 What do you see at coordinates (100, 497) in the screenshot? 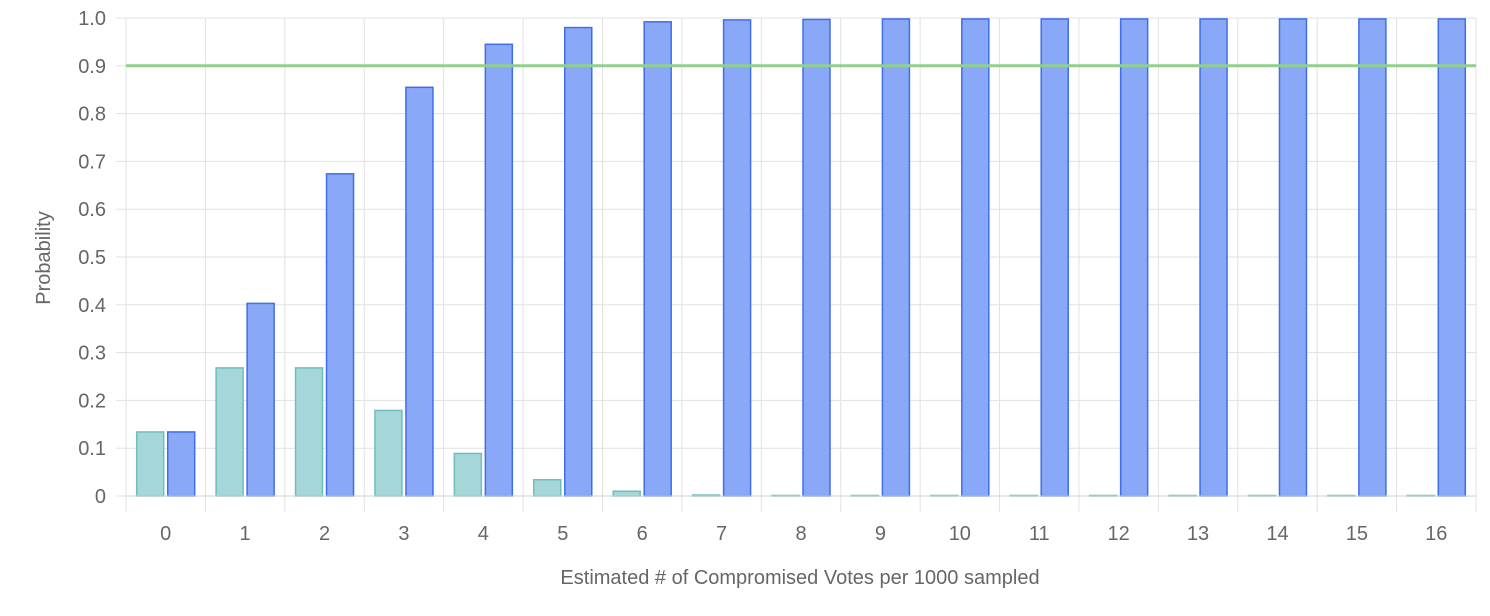
I see `y-tick-label: 0` at bounding box center [100, 497].